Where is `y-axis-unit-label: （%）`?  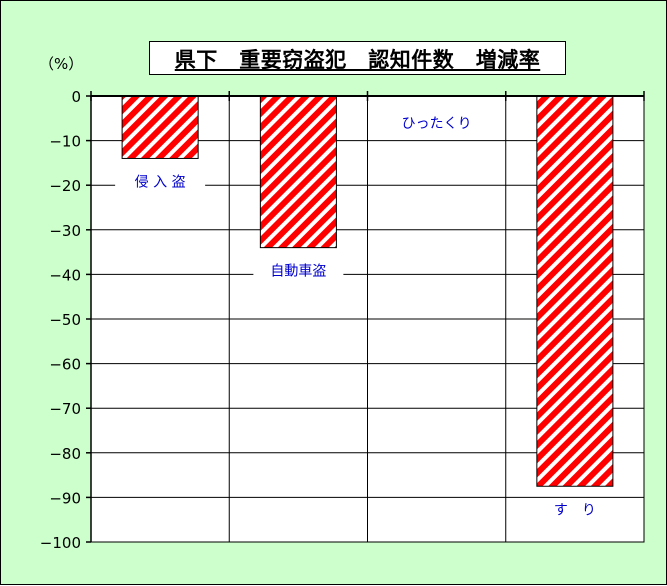
y-axis-unit-label: （%） is located at coordinates (61, 64).